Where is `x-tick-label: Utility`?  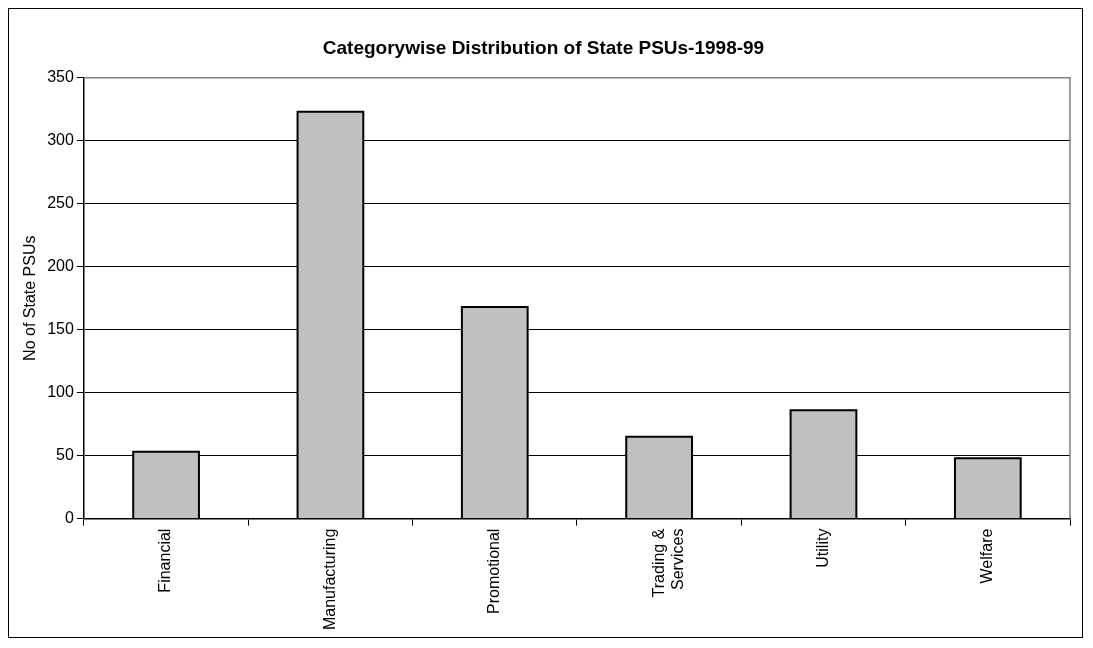 x-tick-label: Utility is located at coordinates (822, 548).